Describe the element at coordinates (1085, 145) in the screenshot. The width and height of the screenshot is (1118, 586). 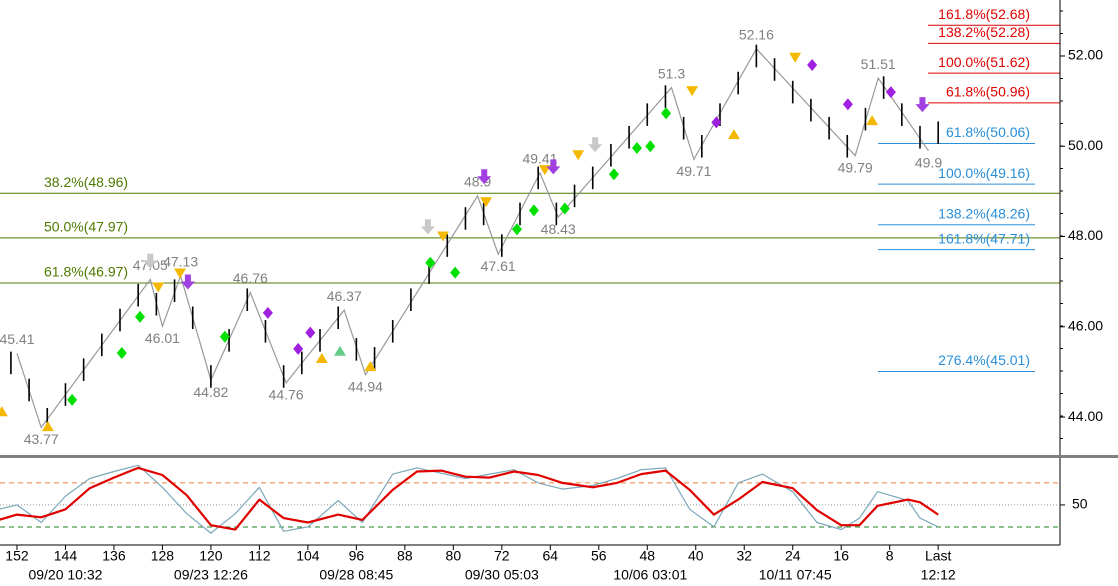
I see `y-tick-label: 50.00` at that location.